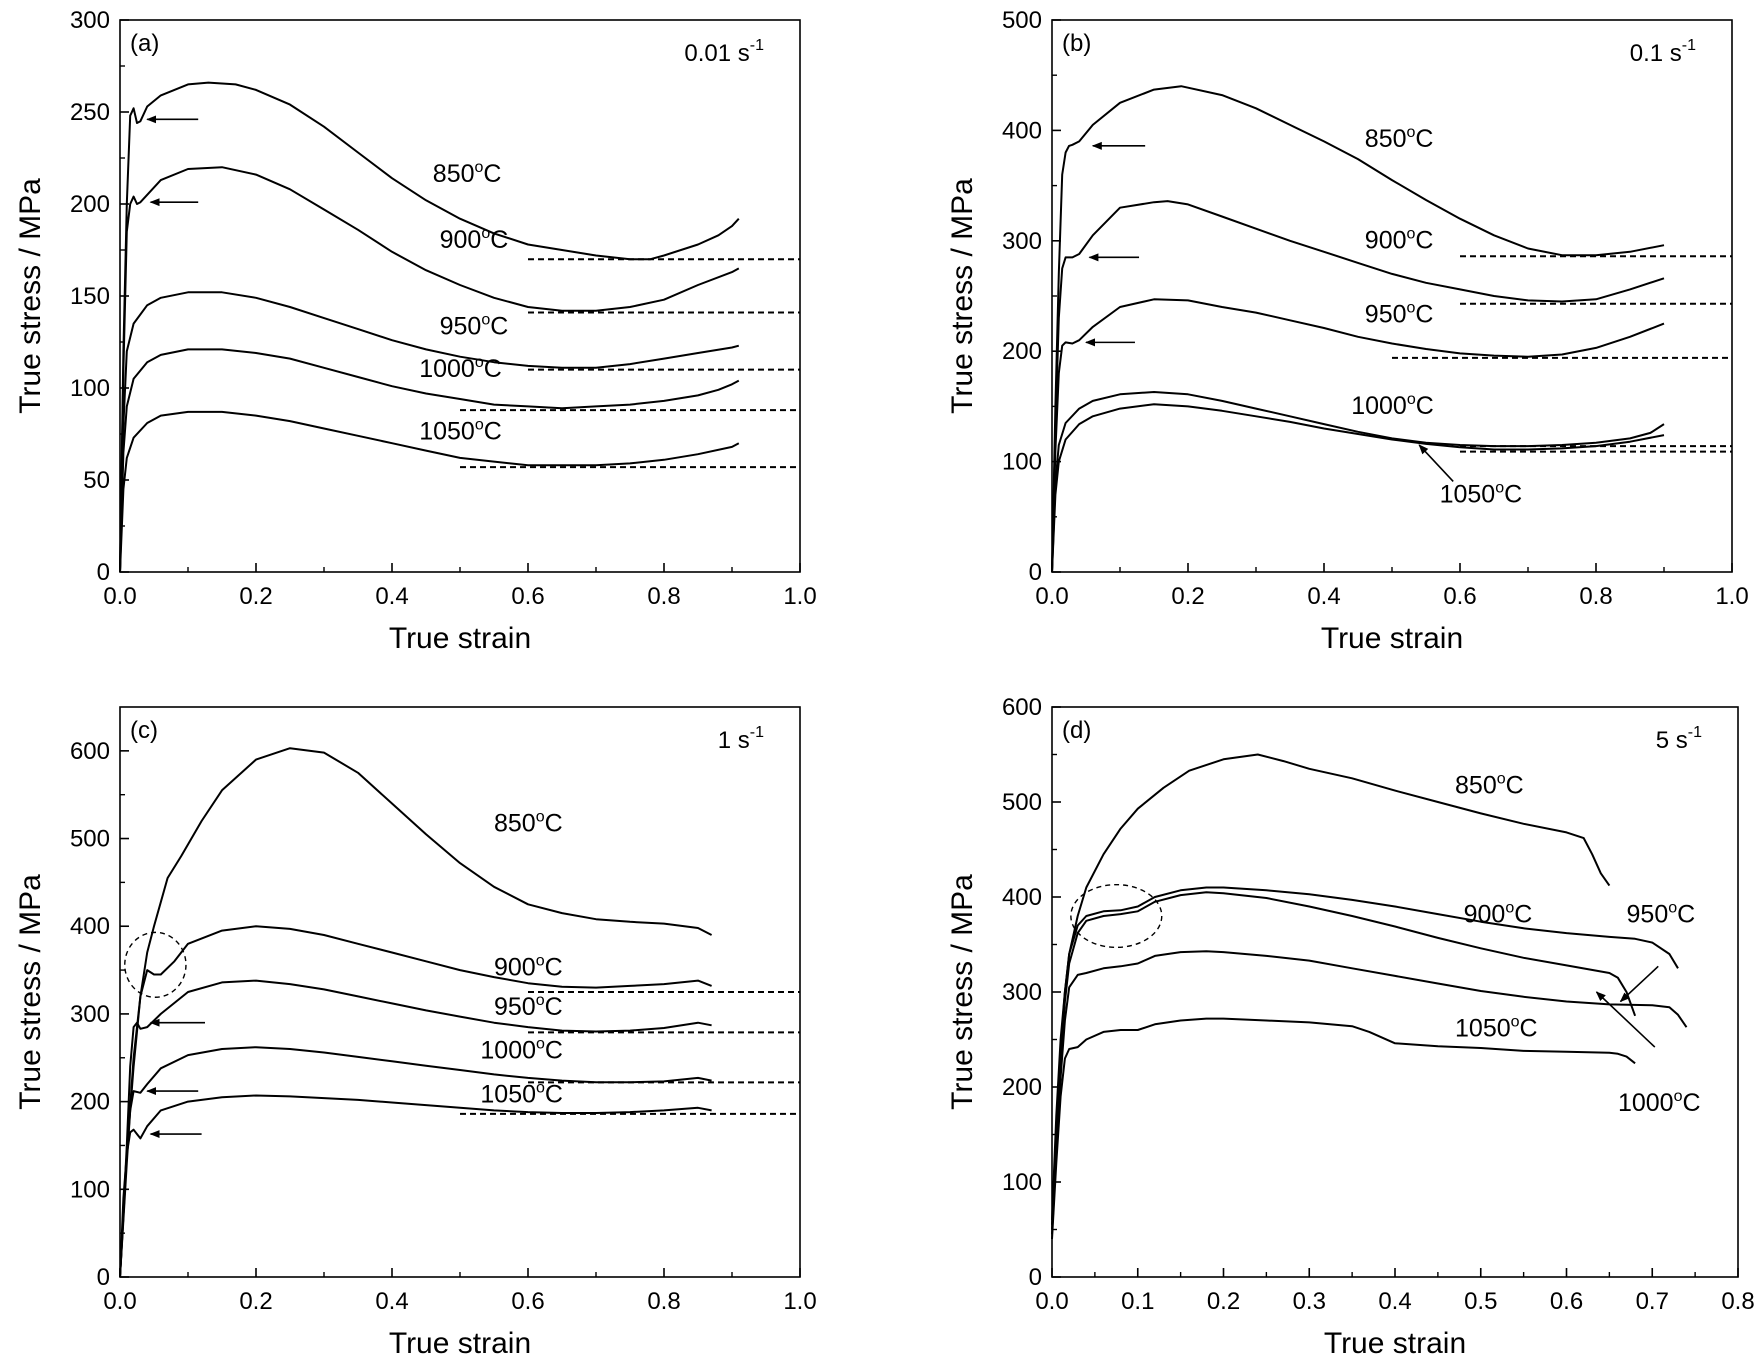  I want to click on strain-rate-superscript: -1, so click(1689, 45).